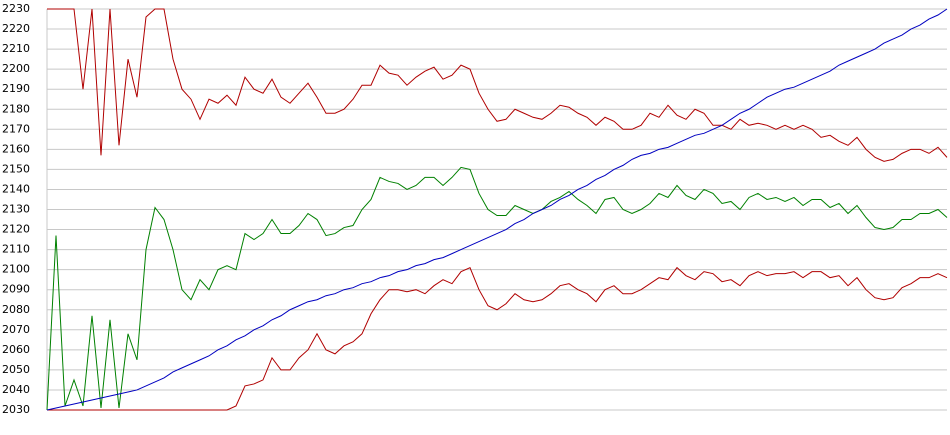 Image resolution: width=950 pixels, height=435 pixels. What do you see at coordinates (16, 88) in the screenshot?
I see `y-tick-label: 2190` at bounding box center [16, 88].